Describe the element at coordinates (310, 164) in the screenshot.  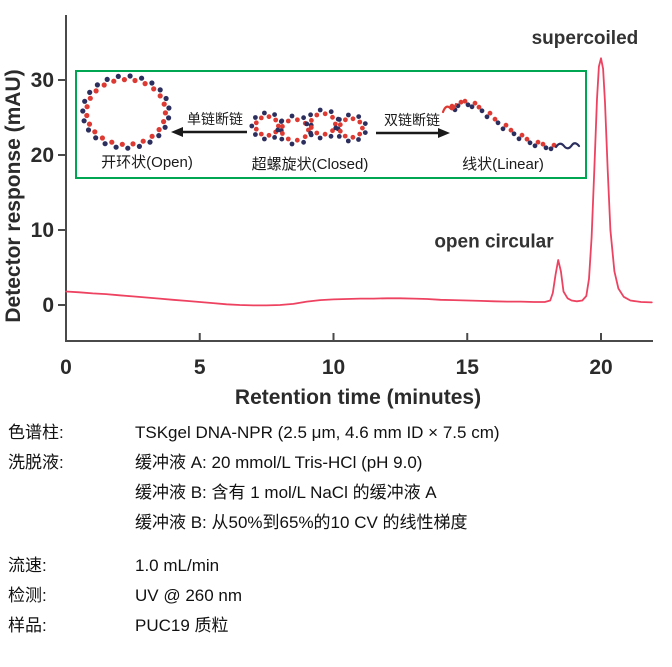
I see `closed-form-label: 超螺旋状(Closed)` at that location.